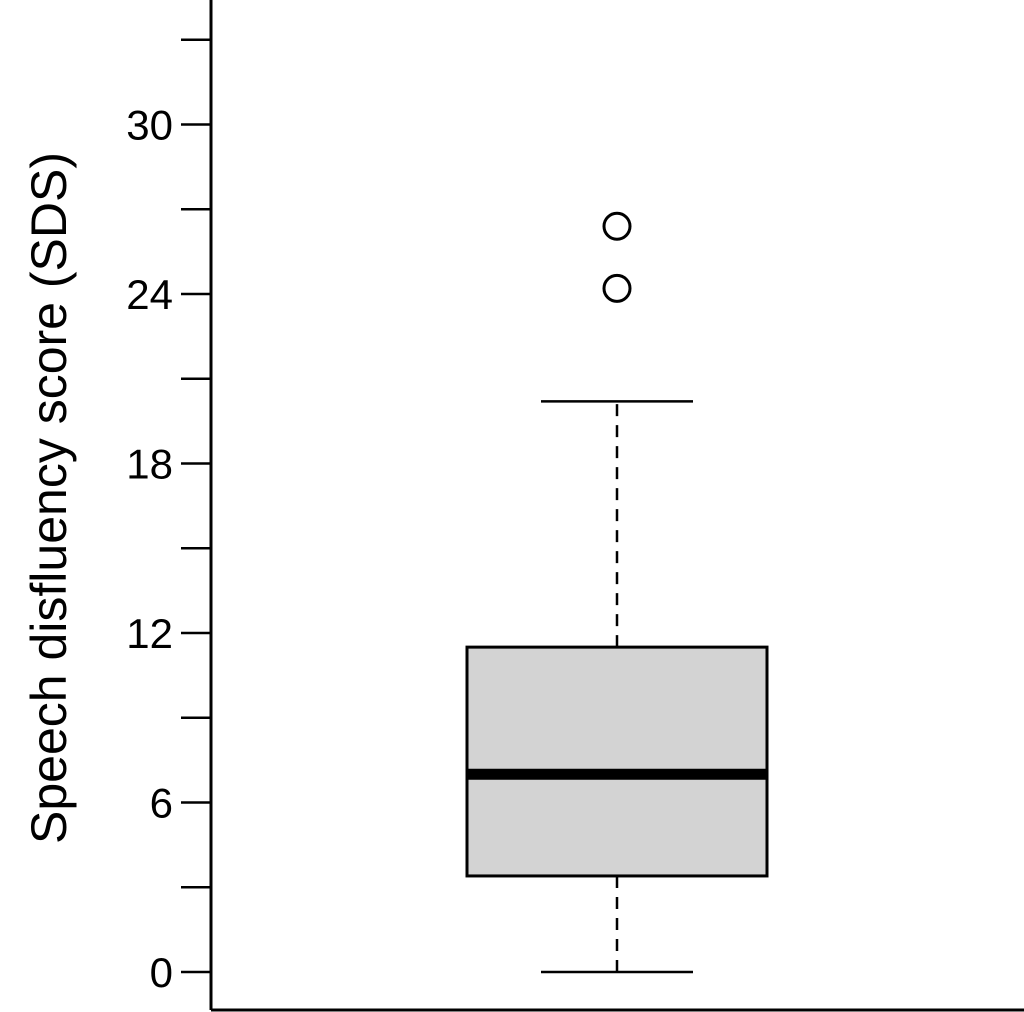 This screenshot has height=1012, width=1024. What do you see at coordinates (149, 464) in the screenshot?
I see `y-tick-label: 18` at bounding box center [149, 464].